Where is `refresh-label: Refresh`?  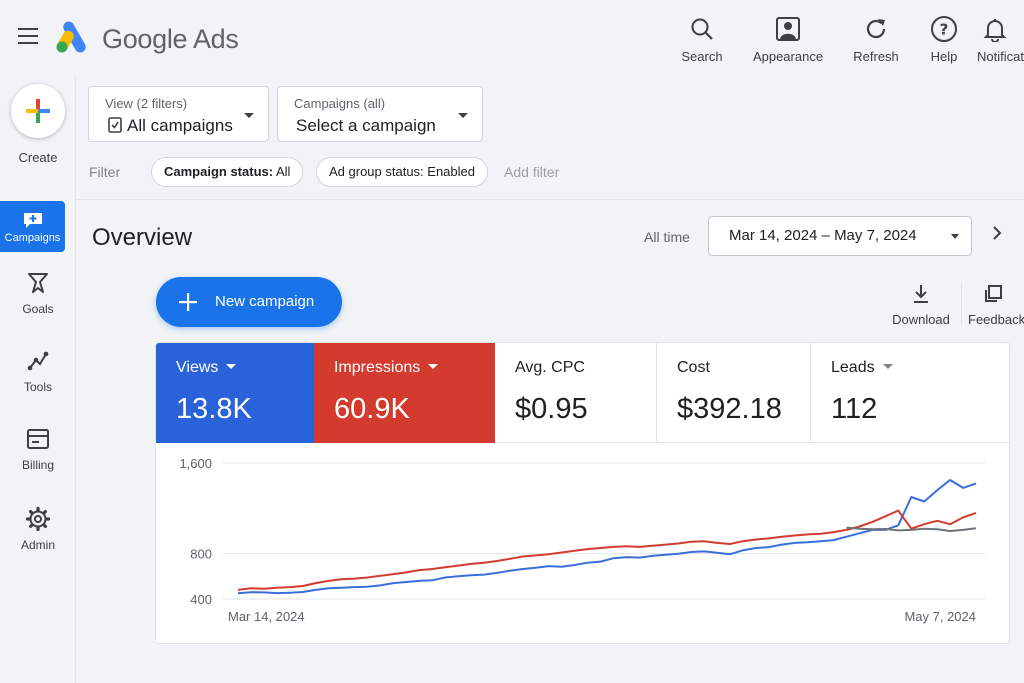
refresh-label: Refresh is located at coordinates (876, 56).